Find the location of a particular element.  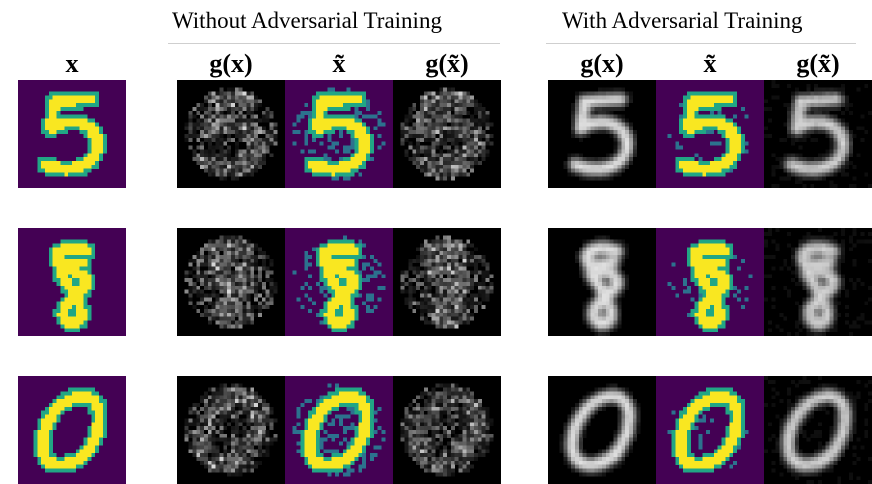

group-divider-without is located at coordinates (334, 43).